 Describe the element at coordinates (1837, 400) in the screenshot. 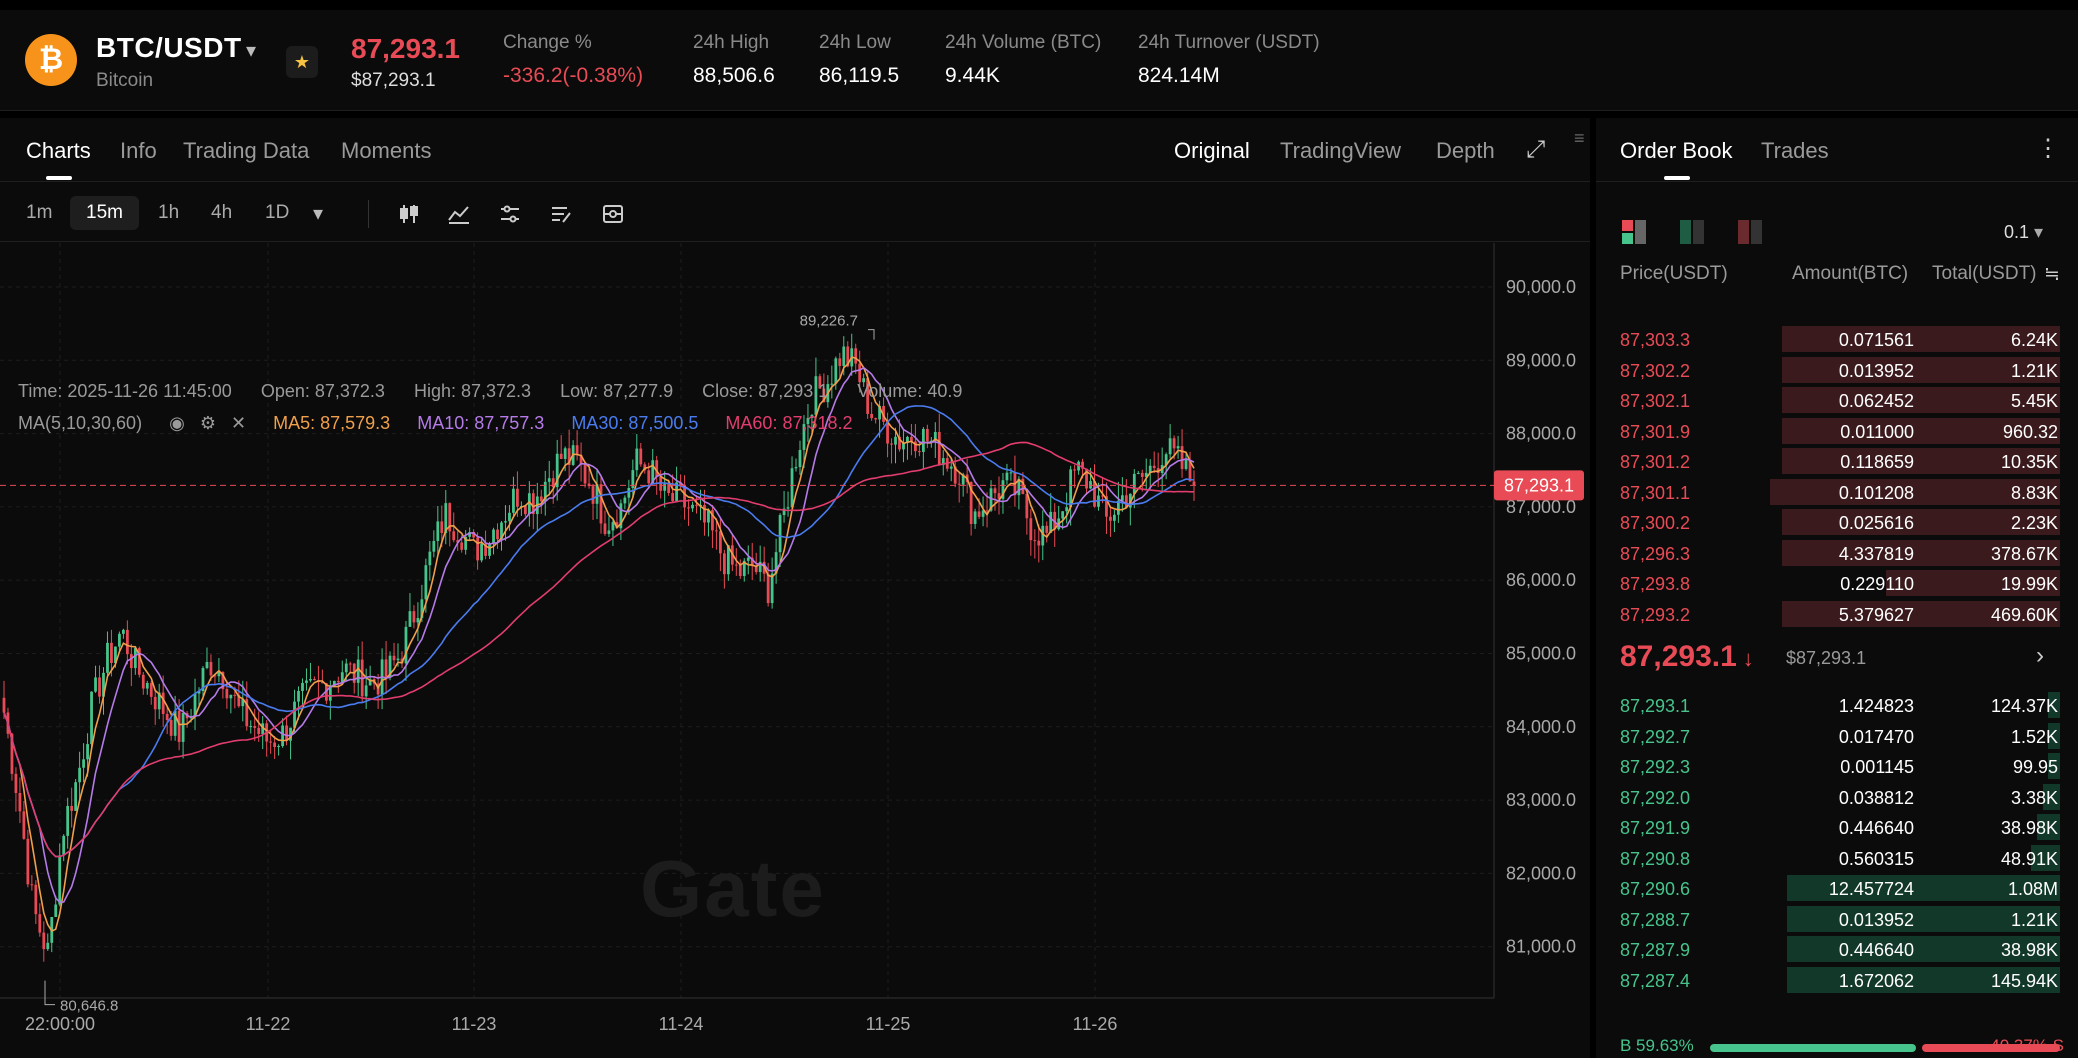

I see `ask-row: 87,302.1 0.062452 5.45K` at that location.